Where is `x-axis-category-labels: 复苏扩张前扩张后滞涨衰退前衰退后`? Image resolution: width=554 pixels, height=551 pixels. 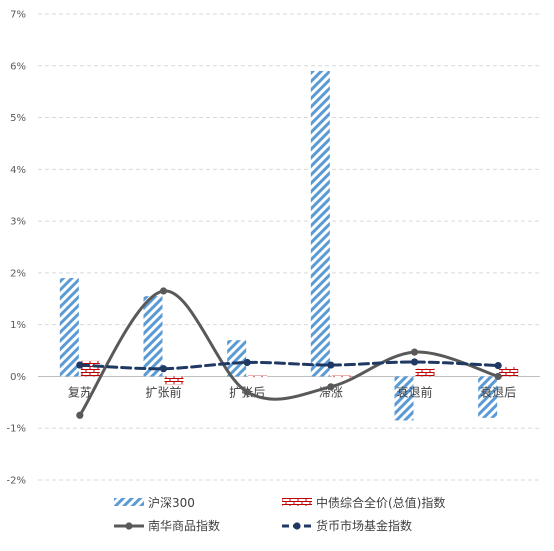 x-axis-category-labels: 复苏扩张前扩张后滞涨衰退前衰退后 is located at coordinates (292, 391).